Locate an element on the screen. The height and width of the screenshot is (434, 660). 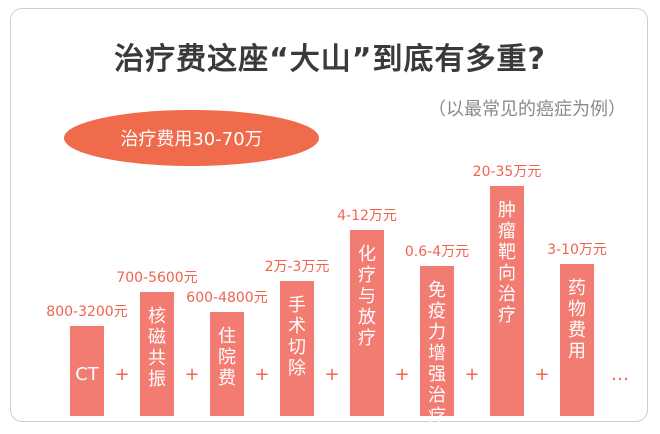
cost-label-5: 0.6-4万元 is located at coordinates (437, 252).